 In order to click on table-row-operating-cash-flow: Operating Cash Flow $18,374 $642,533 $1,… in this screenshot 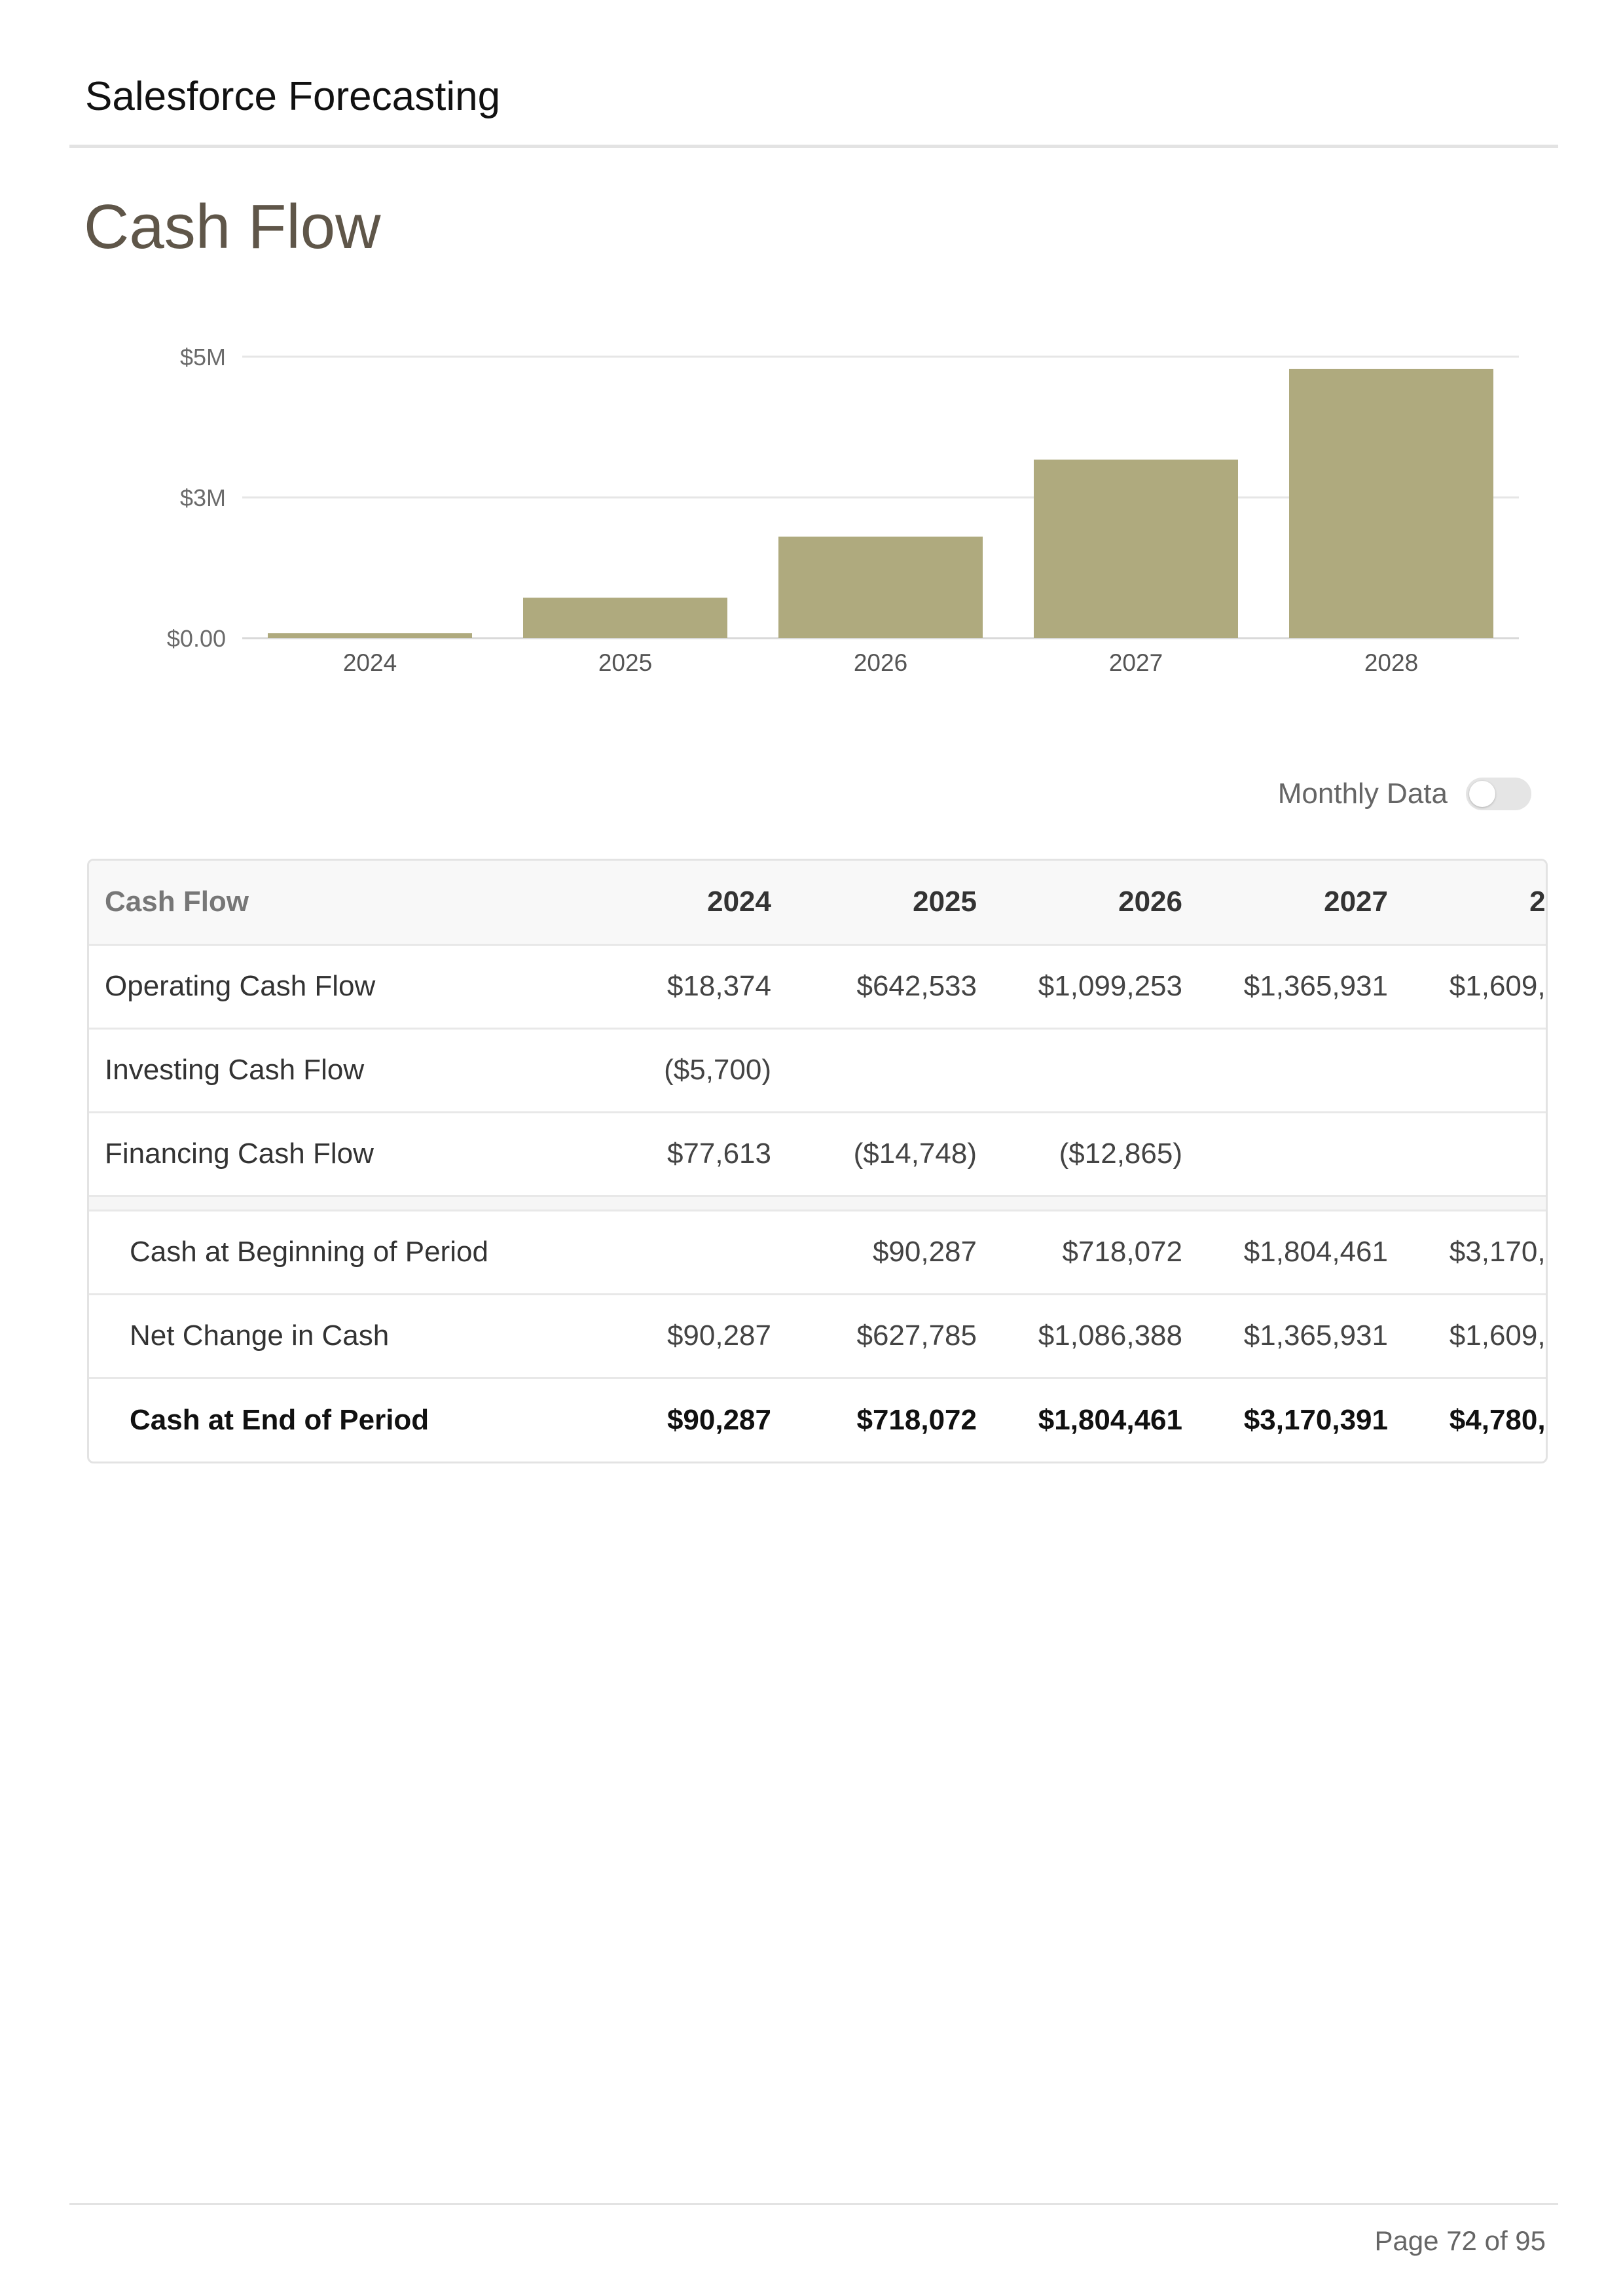, I will do `click(817, 987)`.